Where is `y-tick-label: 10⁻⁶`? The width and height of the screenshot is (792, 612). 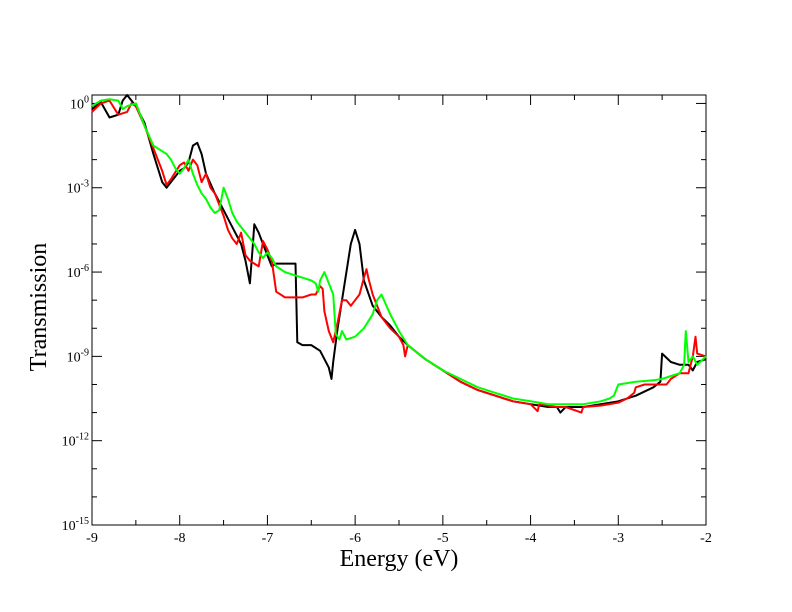 y-tick-label: 10⁻⁶ is located at coordinates (78, 272).